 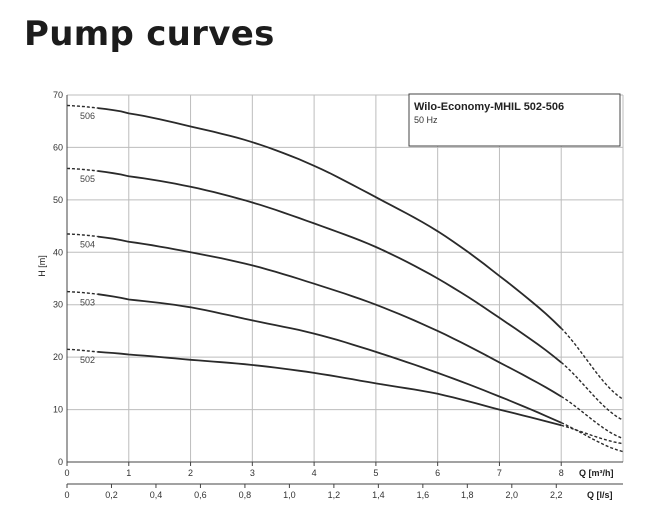 I want to click on curve-502-dashed-end, so click(x=592, y=434).